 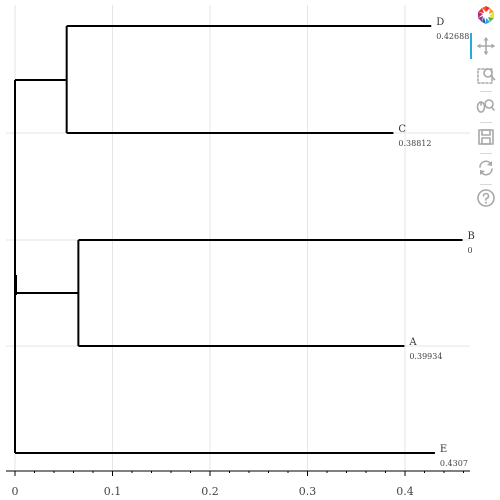 I want to click on bokeh-logo-icon, so click(x=486, y=15).